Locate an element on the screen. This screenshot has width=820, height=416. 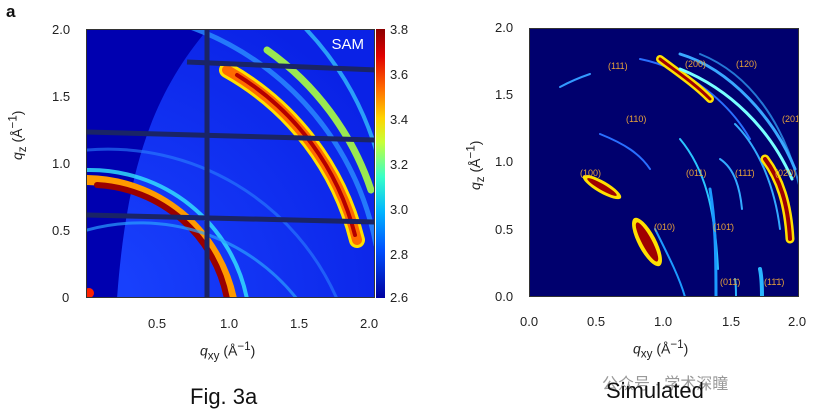
left-xlabel: qxy (Å−1) is located at coordinates (228, 351).